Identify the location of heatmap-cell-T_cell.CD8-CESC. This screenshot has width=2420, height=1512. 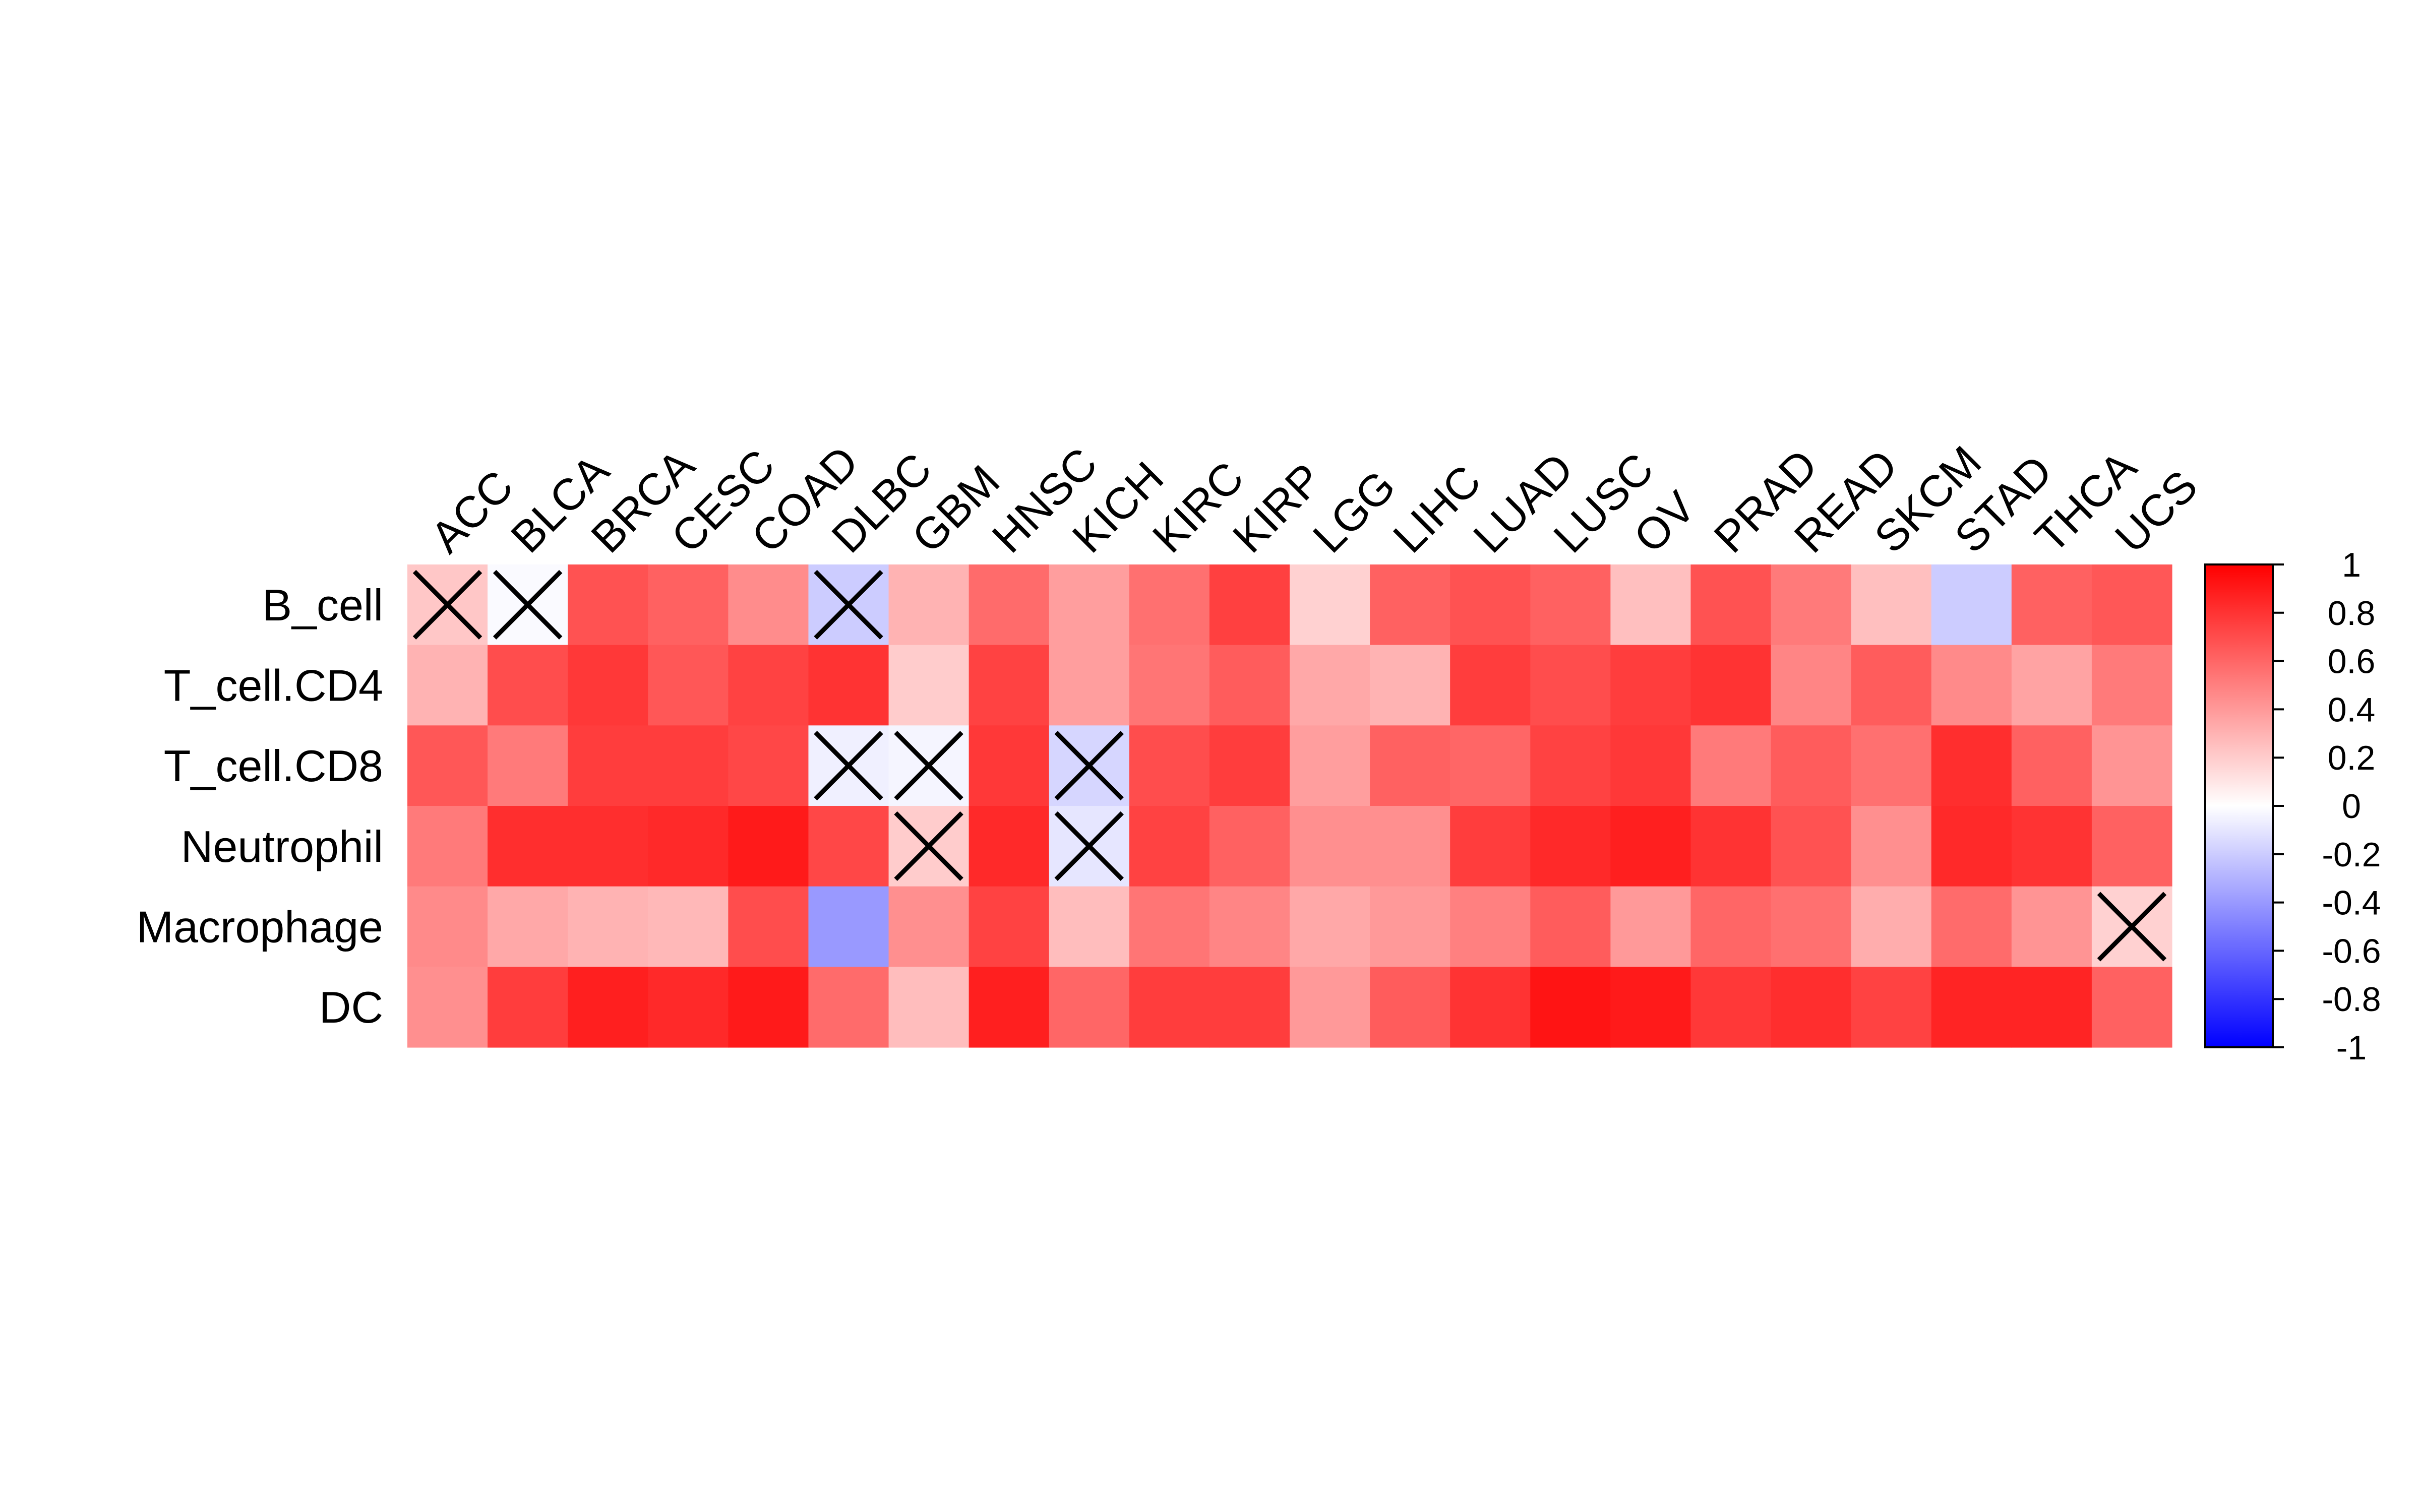
(688, 766).